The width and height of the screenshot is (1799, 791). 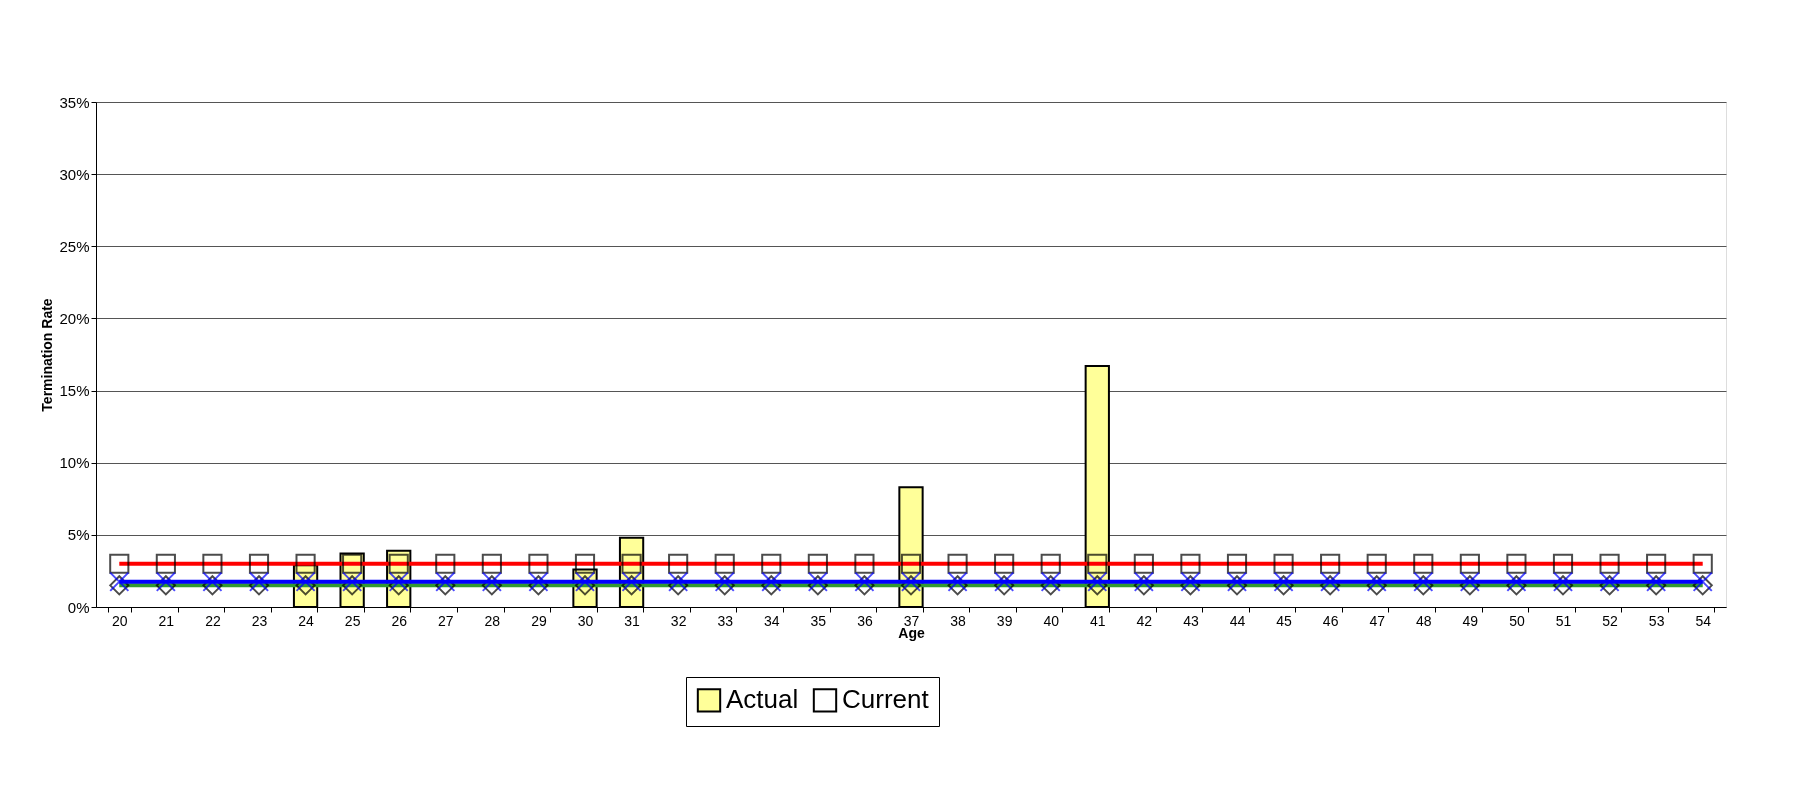 I want to click on x-tick-label: 53, so click(x=1656, y=620).